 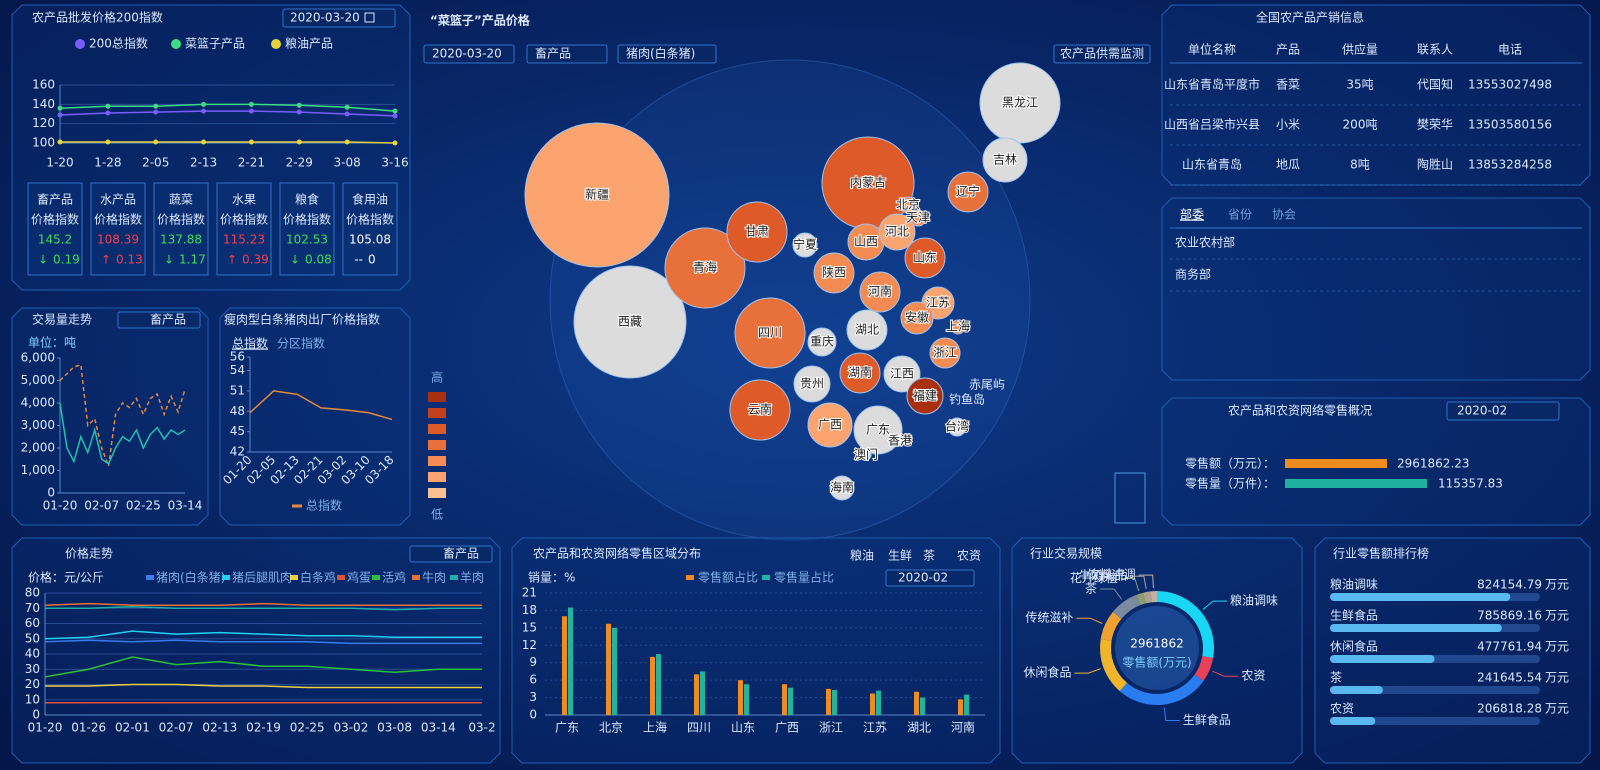 I want to click on province-label: 宁夏, so click(x=805, y=244).